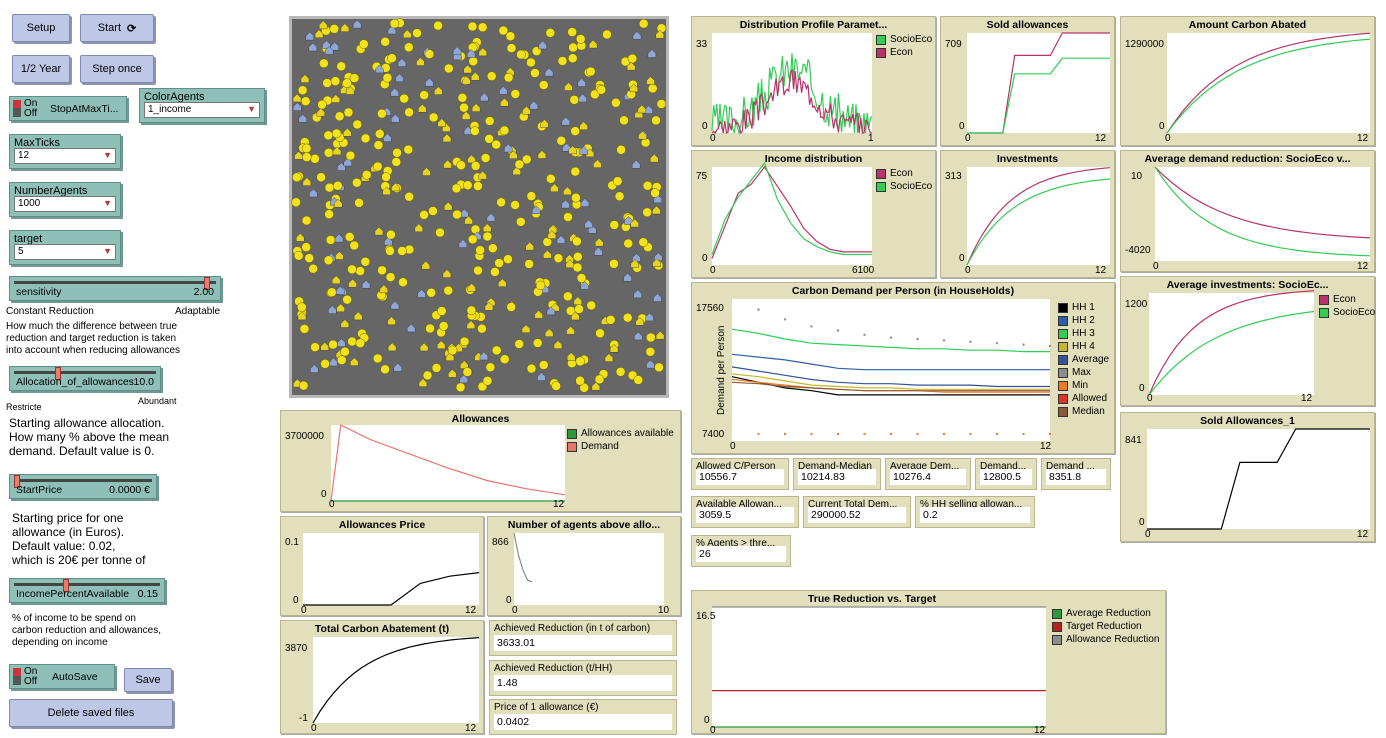 The width and height of the screenshot is (1386, 738). Describe the element at coordinates (857, 512) in the screenshot. I see `current-total-demand-monitor: Current Total Dem... 290000.52` at that location.